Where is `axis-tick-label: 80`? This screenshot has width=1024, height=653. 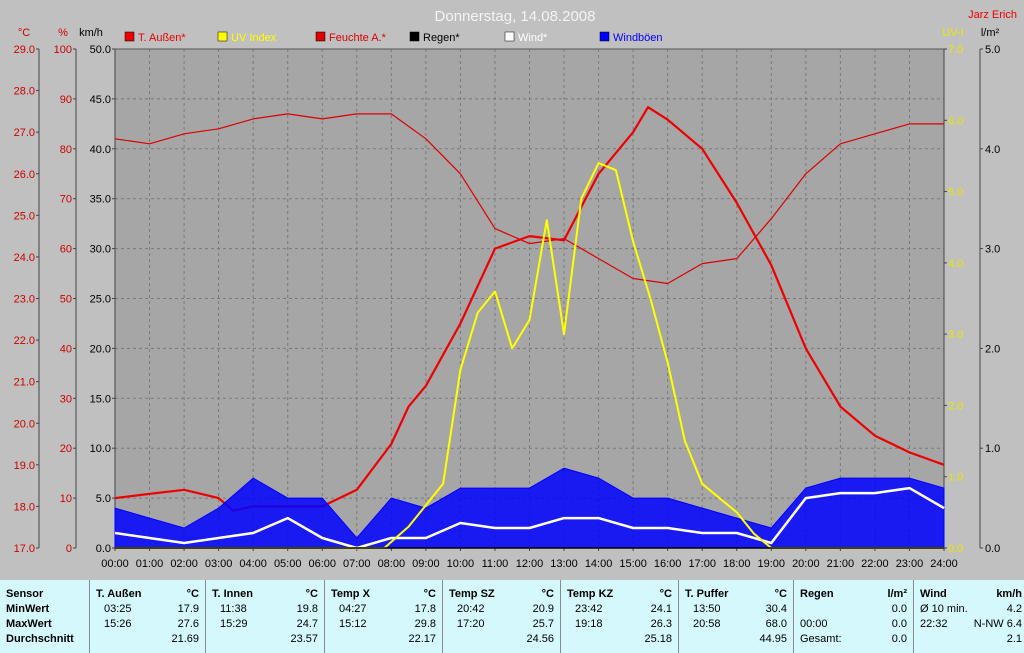
axis-tick-label: 80 is located at coordinates (66, 150).